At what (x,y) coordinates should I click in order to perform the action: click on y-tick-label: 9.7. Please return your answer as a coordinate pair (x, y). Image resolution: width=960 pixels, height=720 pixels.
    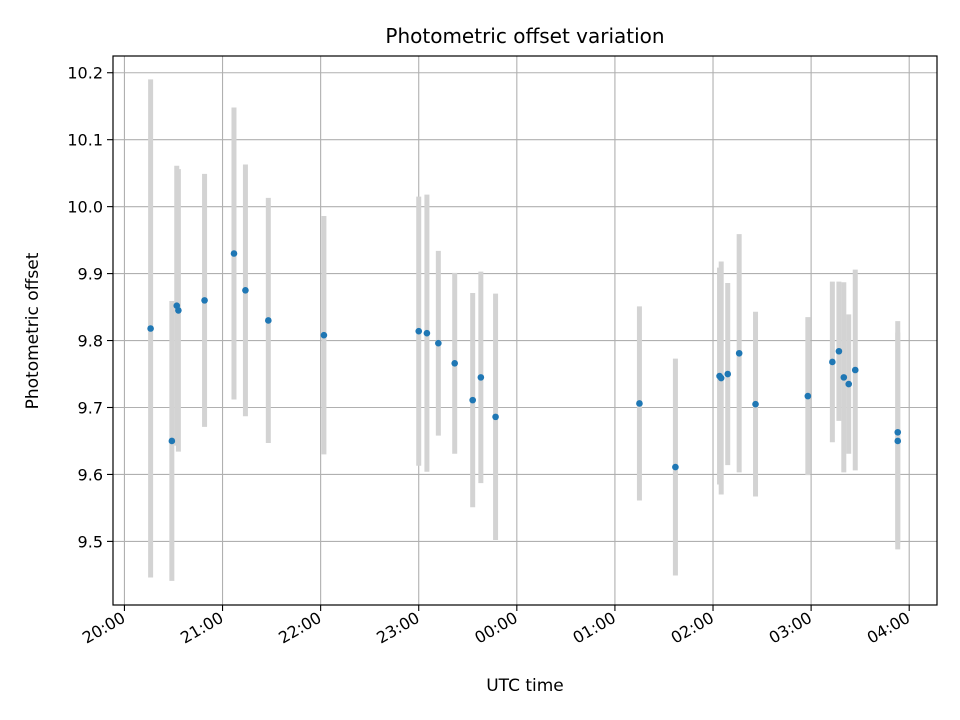
    Looking at the image, I should click on (90, 407).